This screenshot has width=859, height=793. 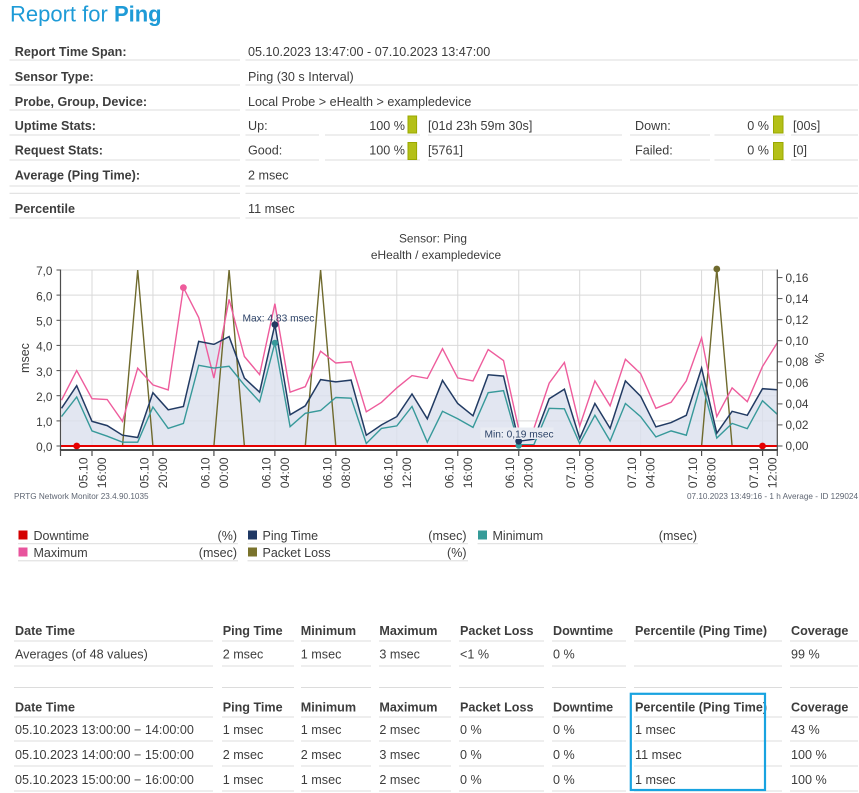 I want to click on svg-text: [0], so click(x=800, y=150).